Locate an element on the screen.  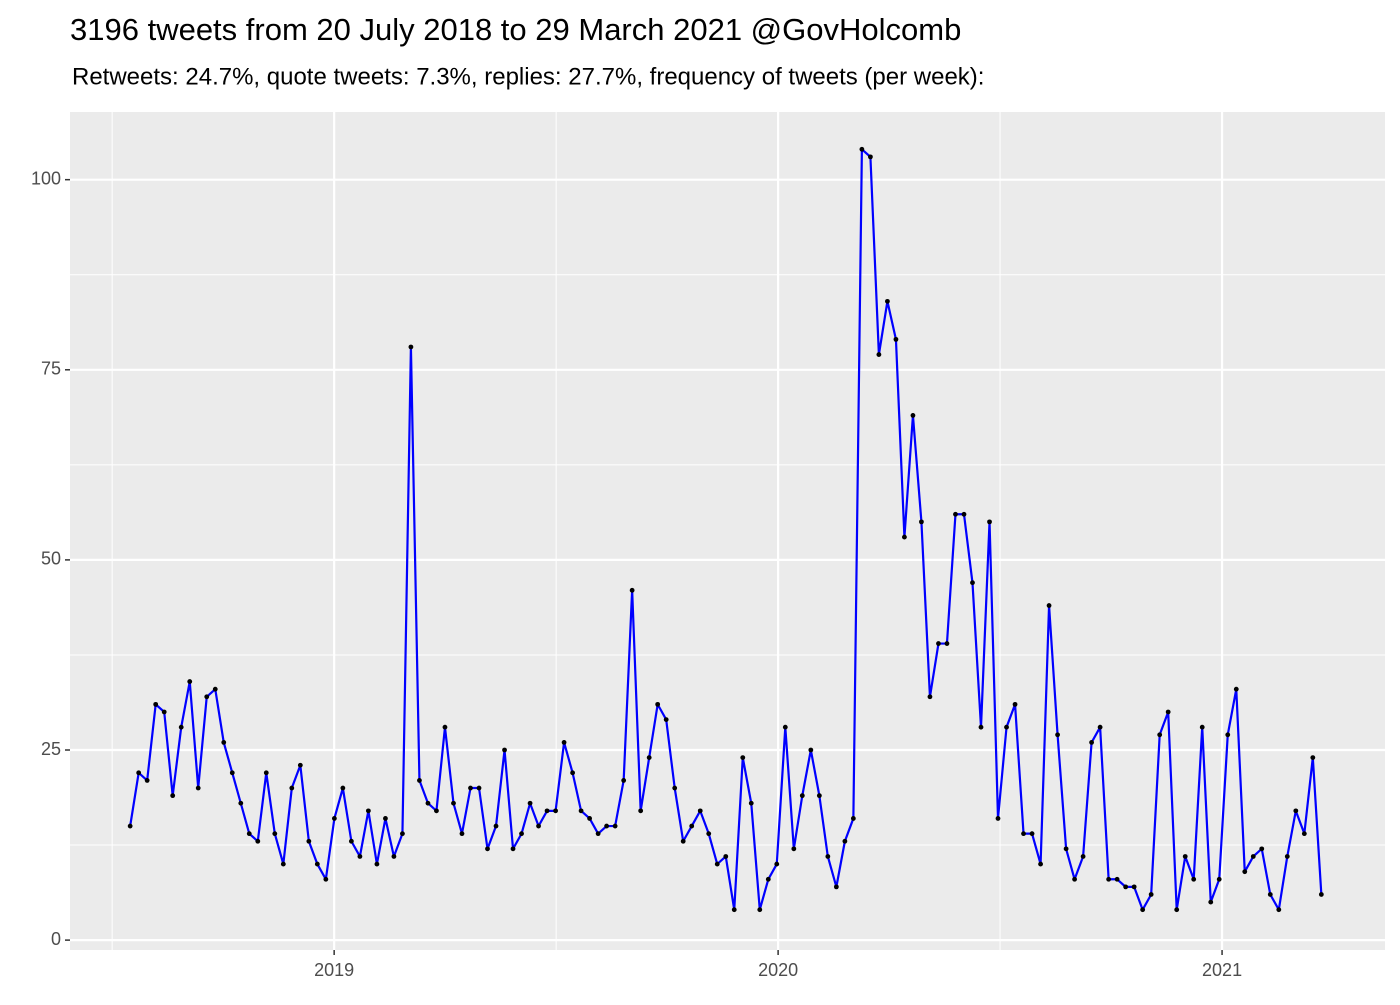
y-tick-label: 50 is located at coordinates (51, 559).